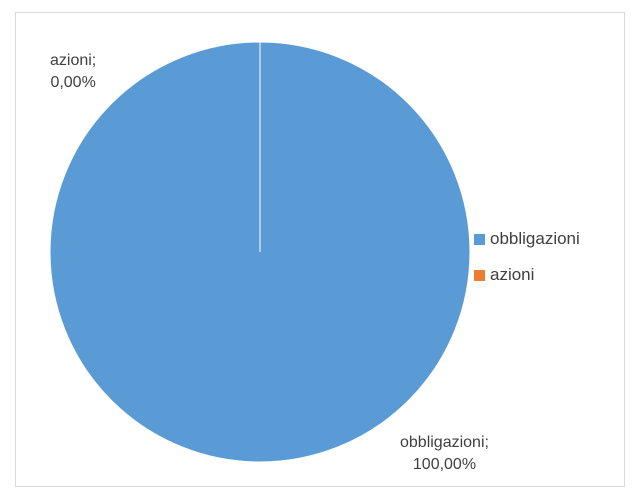  I want to click on legend-label-obbligazioni: obbligazioni, so click(535, 238).